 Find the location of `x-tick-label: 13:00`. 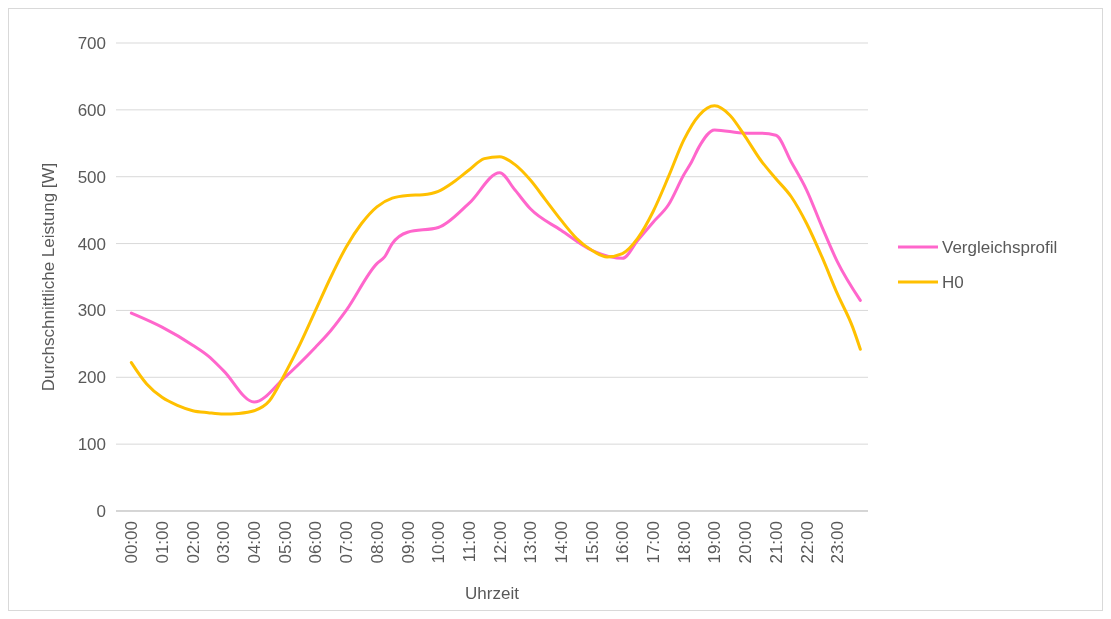

x-tick-label: 13:00 is located at coordinates (531, 542).